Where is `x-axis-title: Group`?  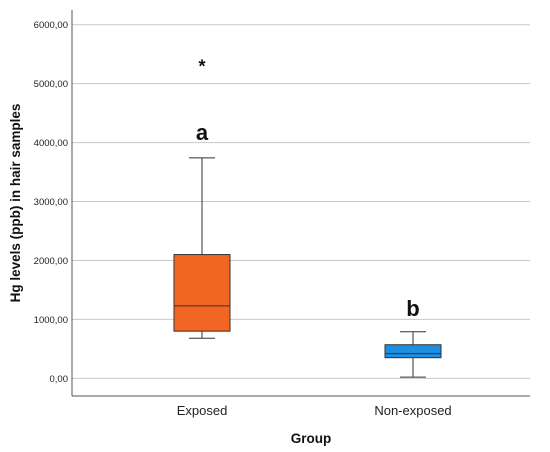 x-axis-title: Group is located at coordinates (311, 438).